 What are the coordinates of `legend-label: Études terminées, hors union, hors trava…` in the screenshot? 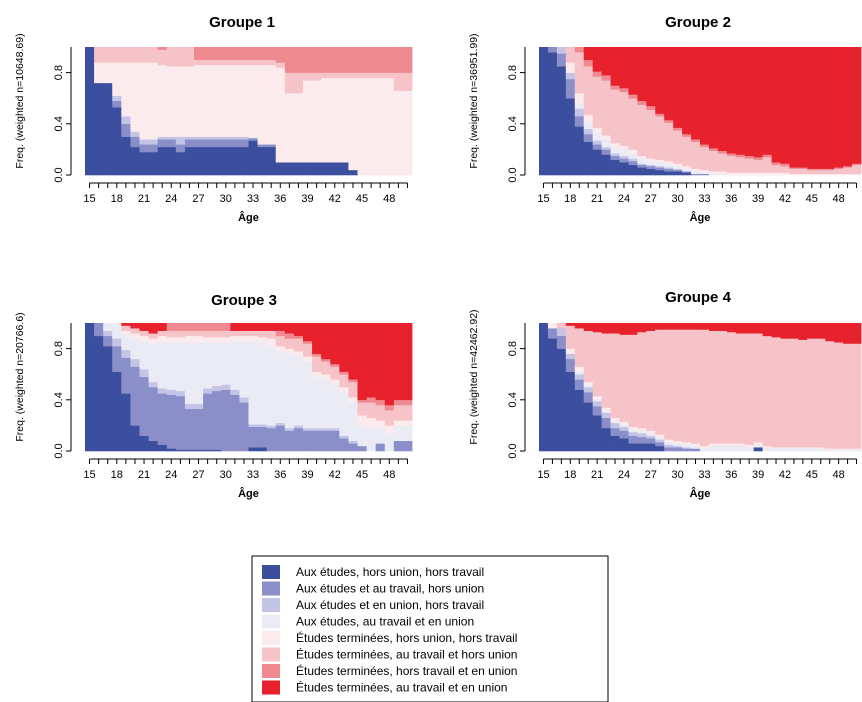 It's located at (406, 637).